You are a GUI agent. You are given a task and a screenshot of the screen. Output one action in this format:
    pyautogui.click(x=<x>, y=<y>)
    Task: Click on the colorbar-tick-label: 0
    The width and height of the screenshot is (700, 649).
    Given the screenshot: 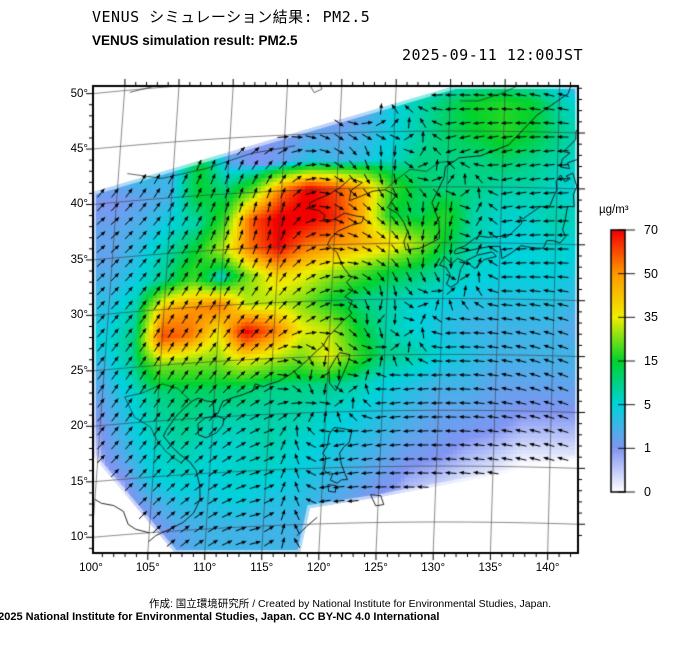 What is the action you would take?
    pyautogui.click(x=647, y=492)
    